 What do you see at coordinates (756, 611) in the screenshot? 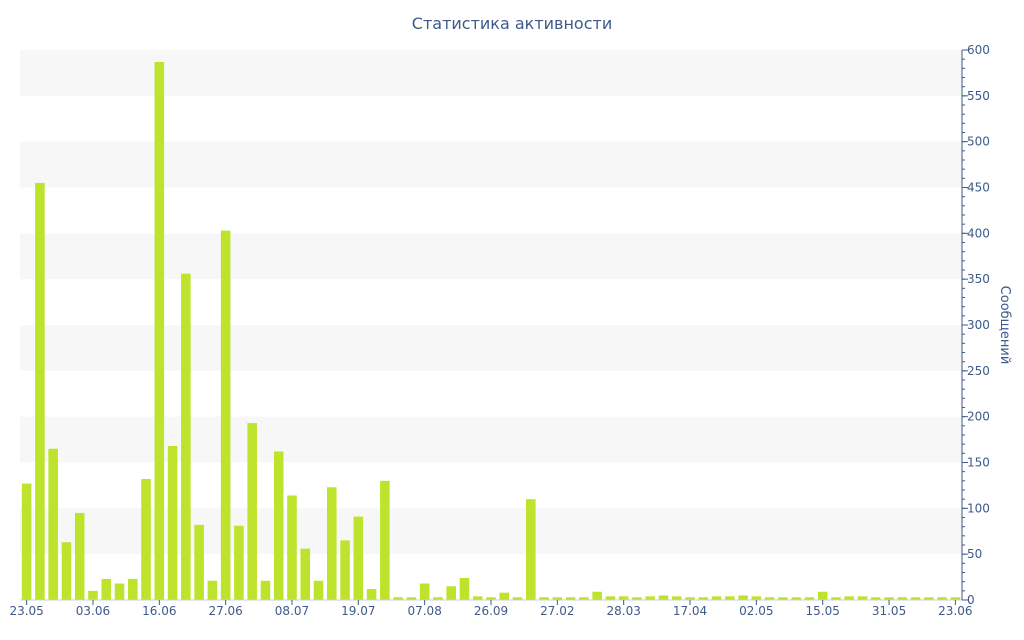
I see `x-tick-label: 02.05` at bounding box center [756, 611].